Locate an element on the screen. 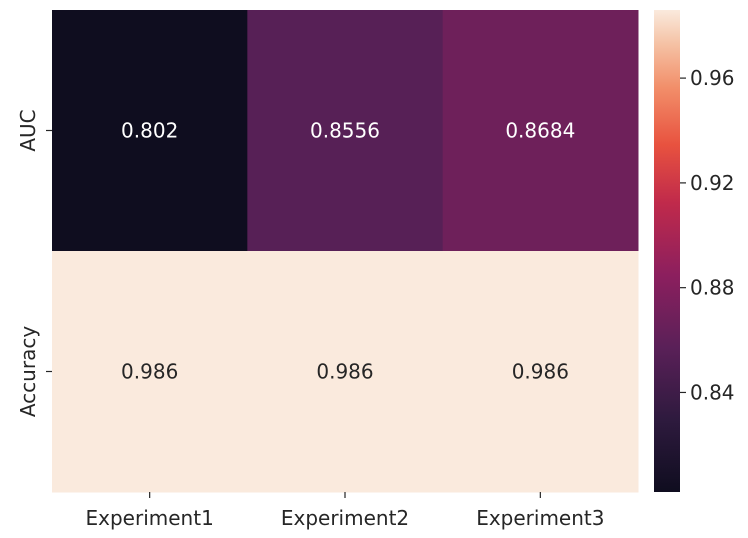 This screenshot has width=748, height=538. cell-value-label: 0.8684 is located at coordinates (540, 131).